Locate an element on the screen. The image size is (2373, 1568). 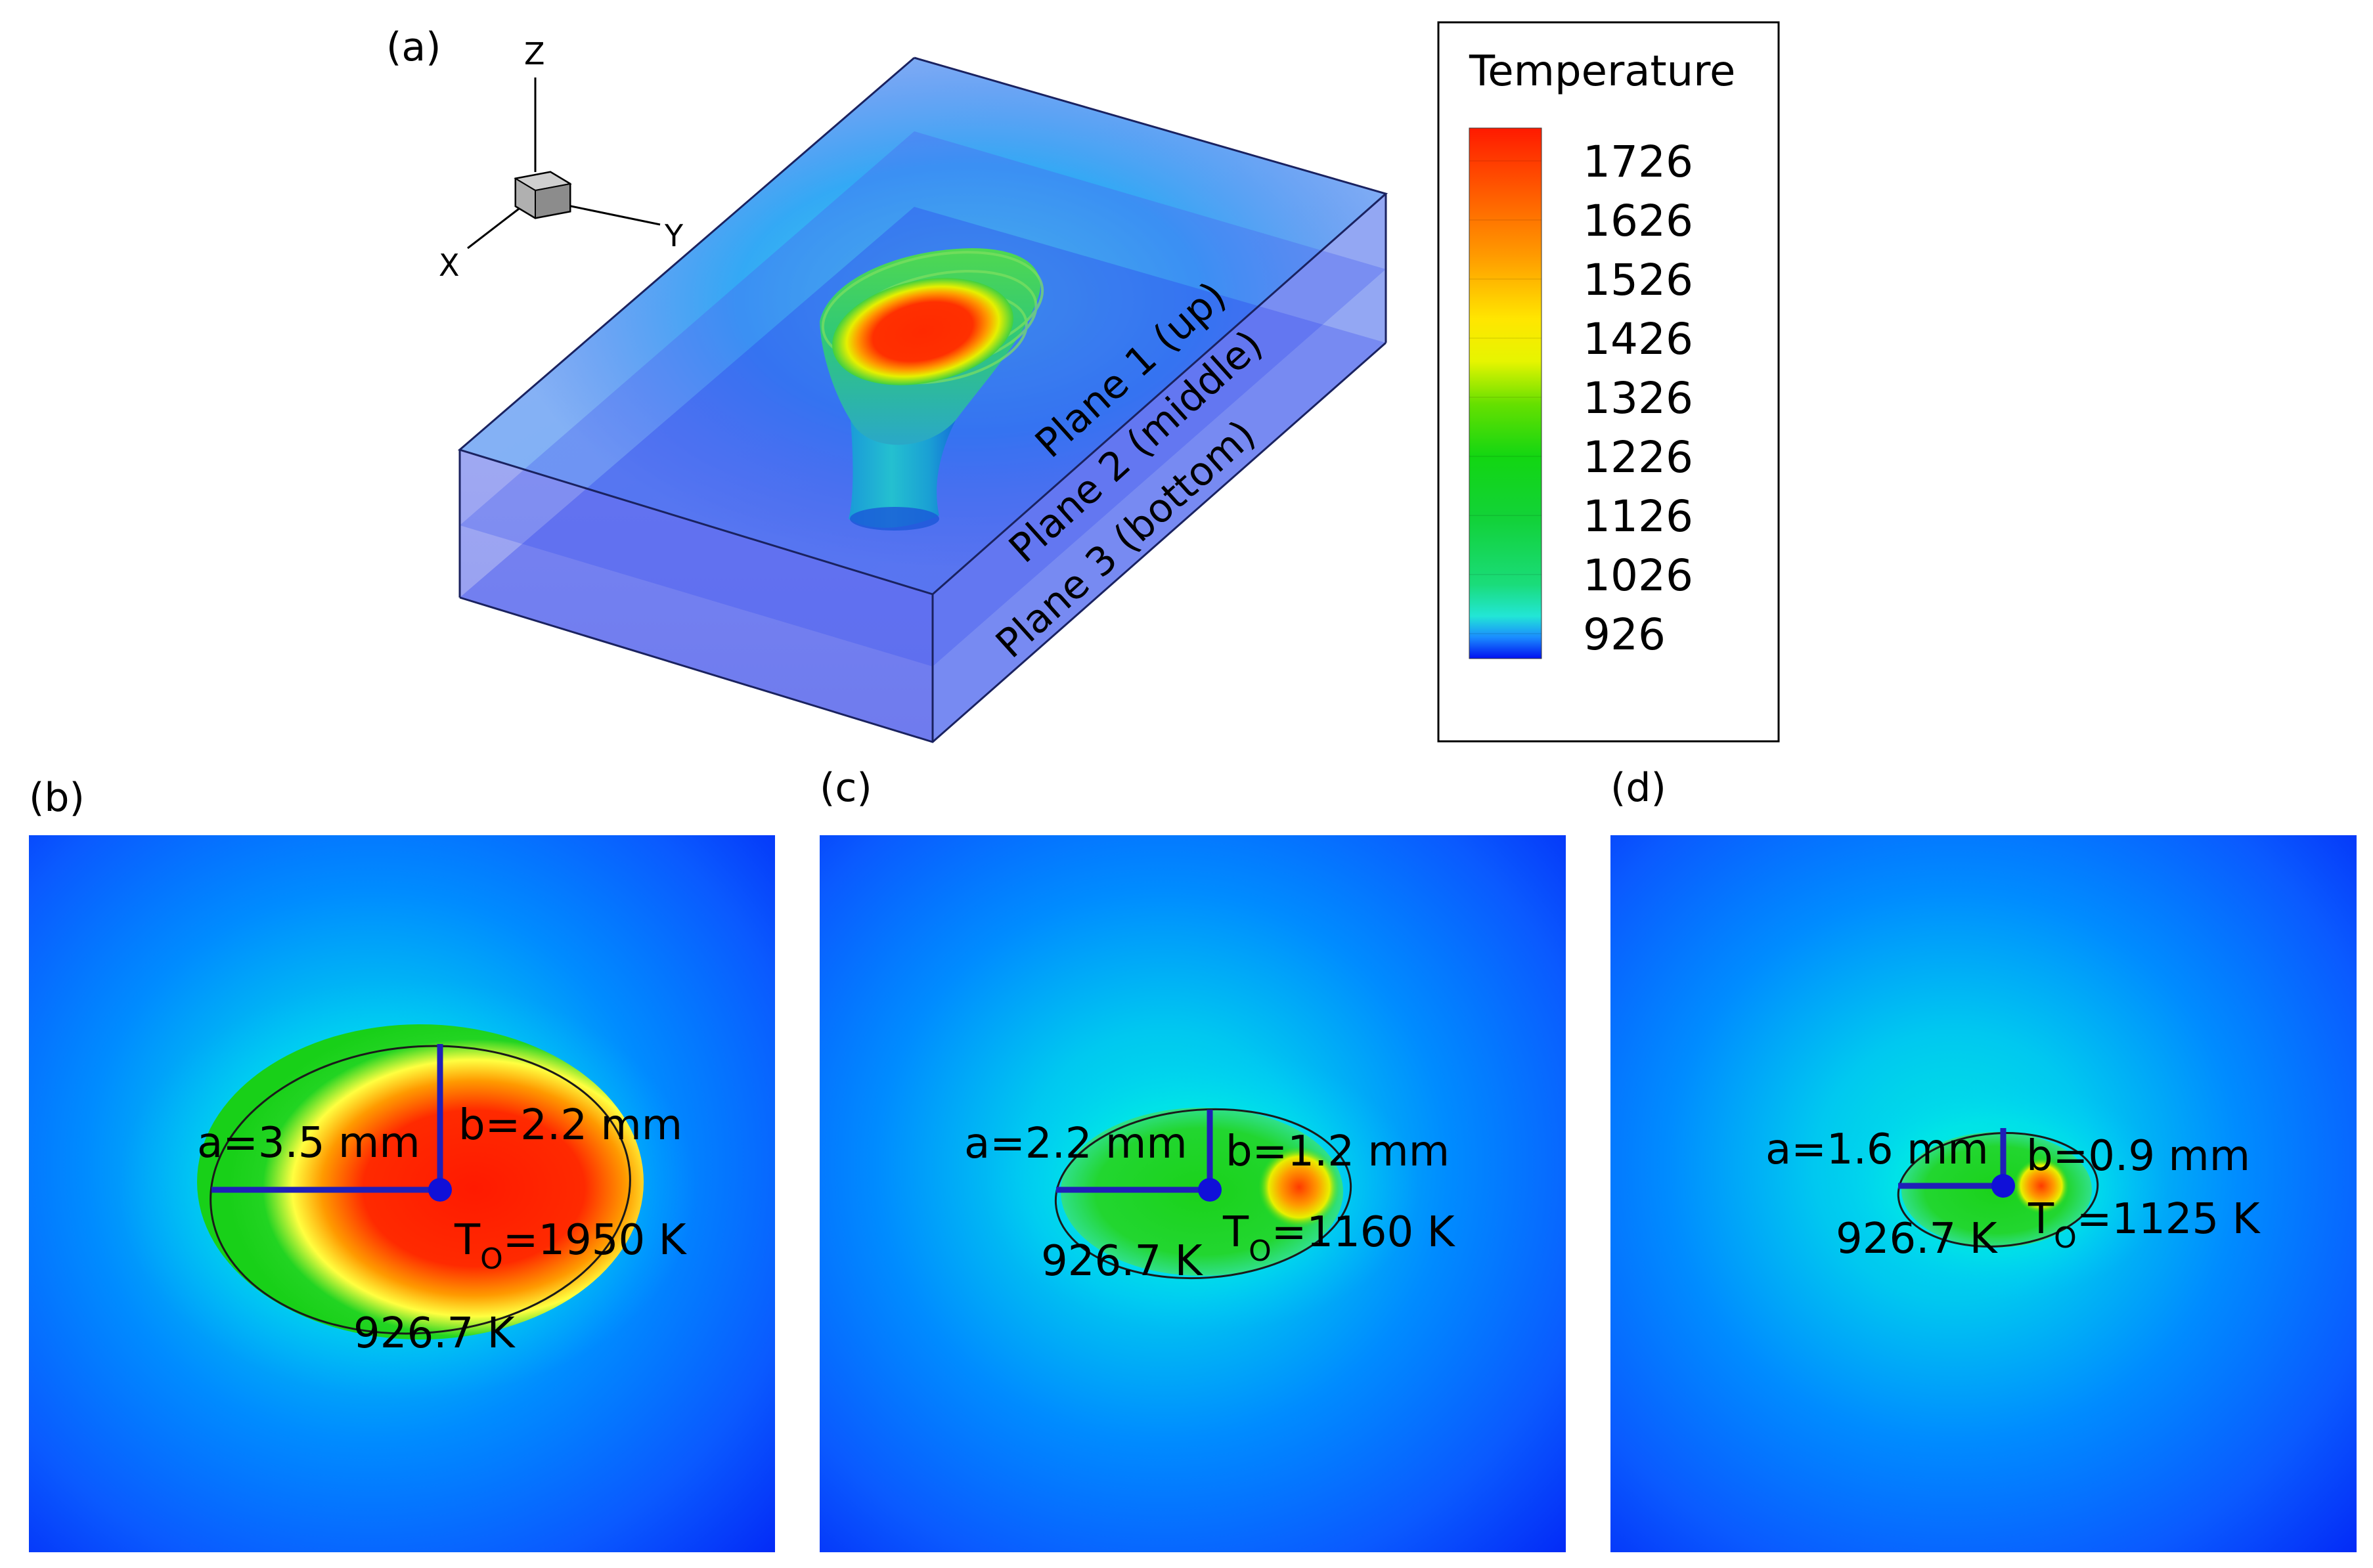
melt-pool-stem is located at coordinates (902, 474).